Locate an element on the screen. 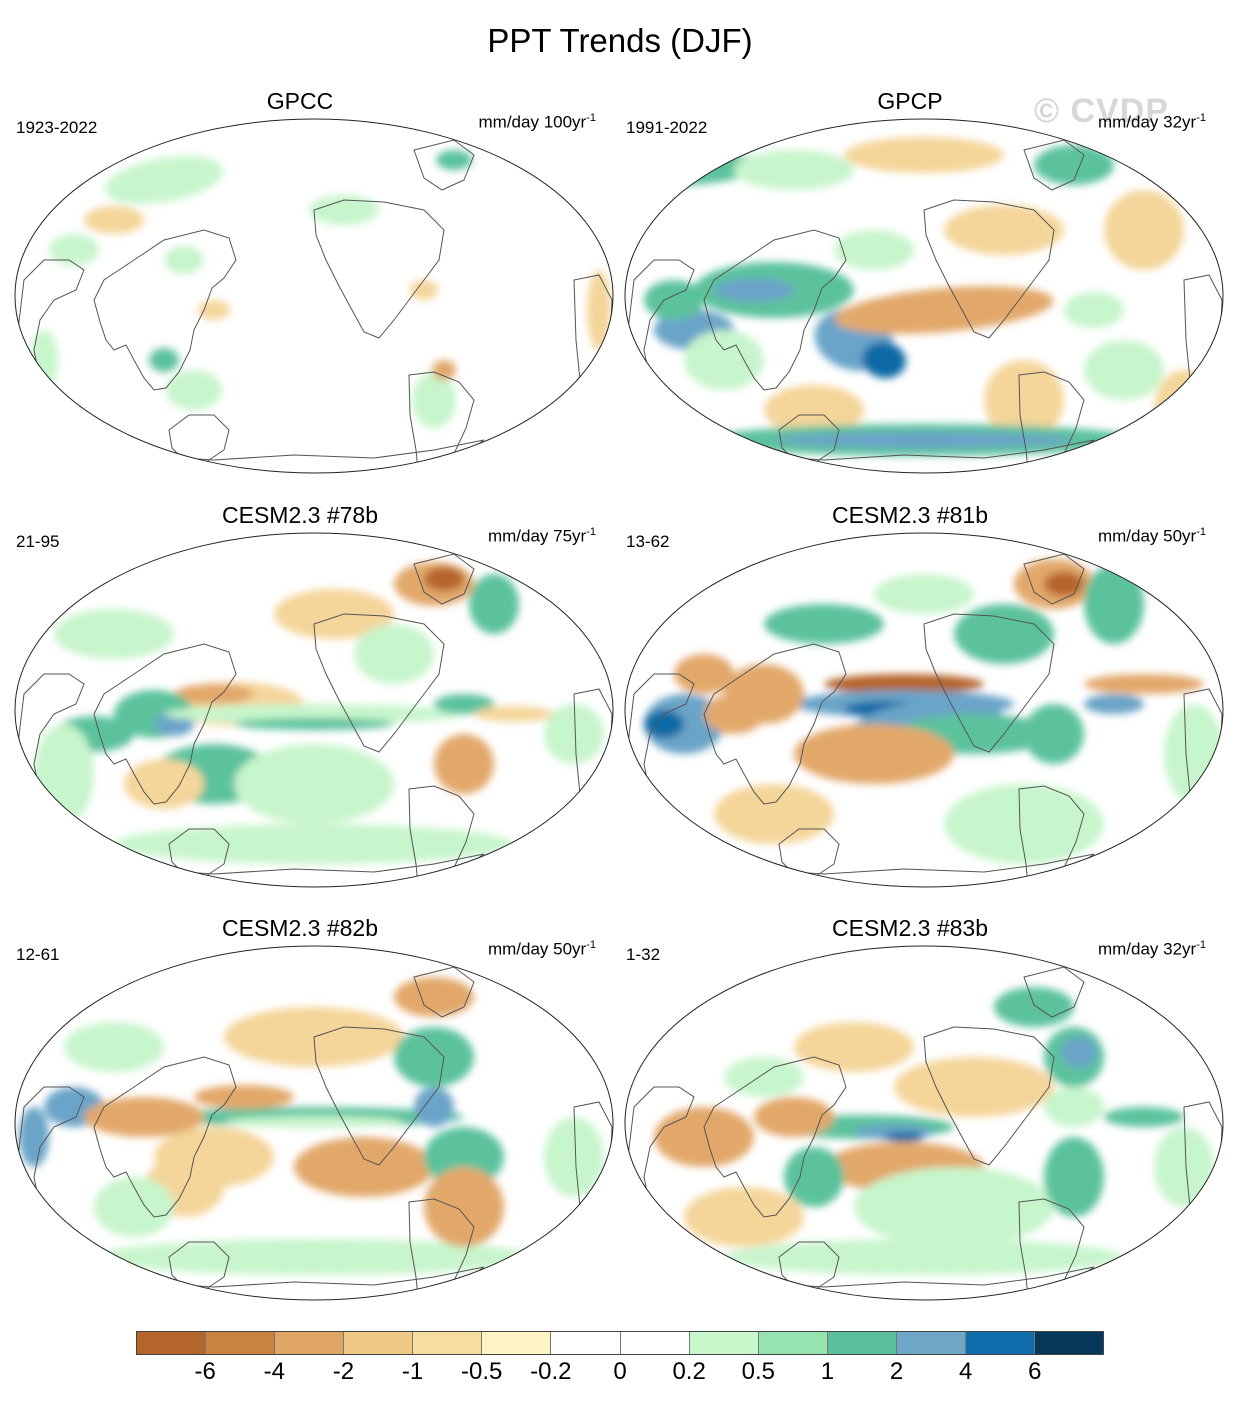 This screenshot has height=1411, width=1240. map-panel: CESM2.3 #83b 1-32 mm/day 32yr-1 is located at coordinates (917, 1115).